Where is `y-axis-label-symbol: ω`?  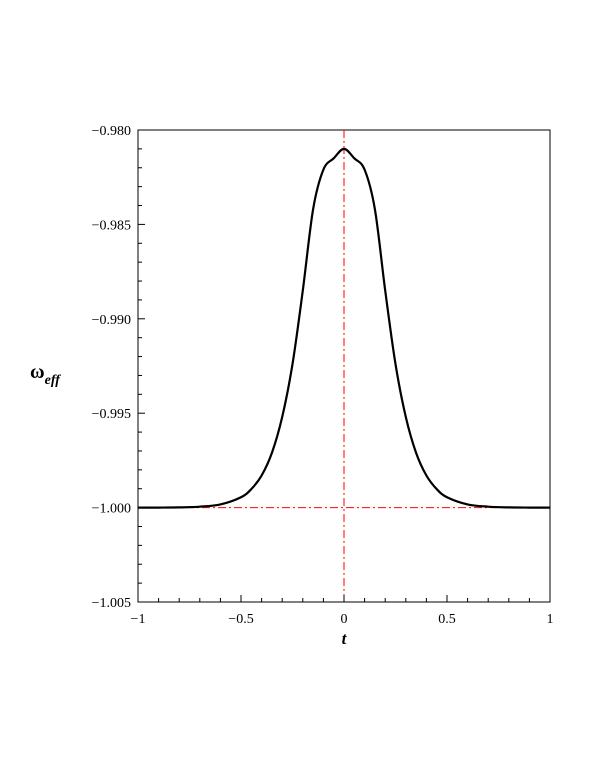 y-axis-label-symbol: ω is located at coordinates (37, 372).